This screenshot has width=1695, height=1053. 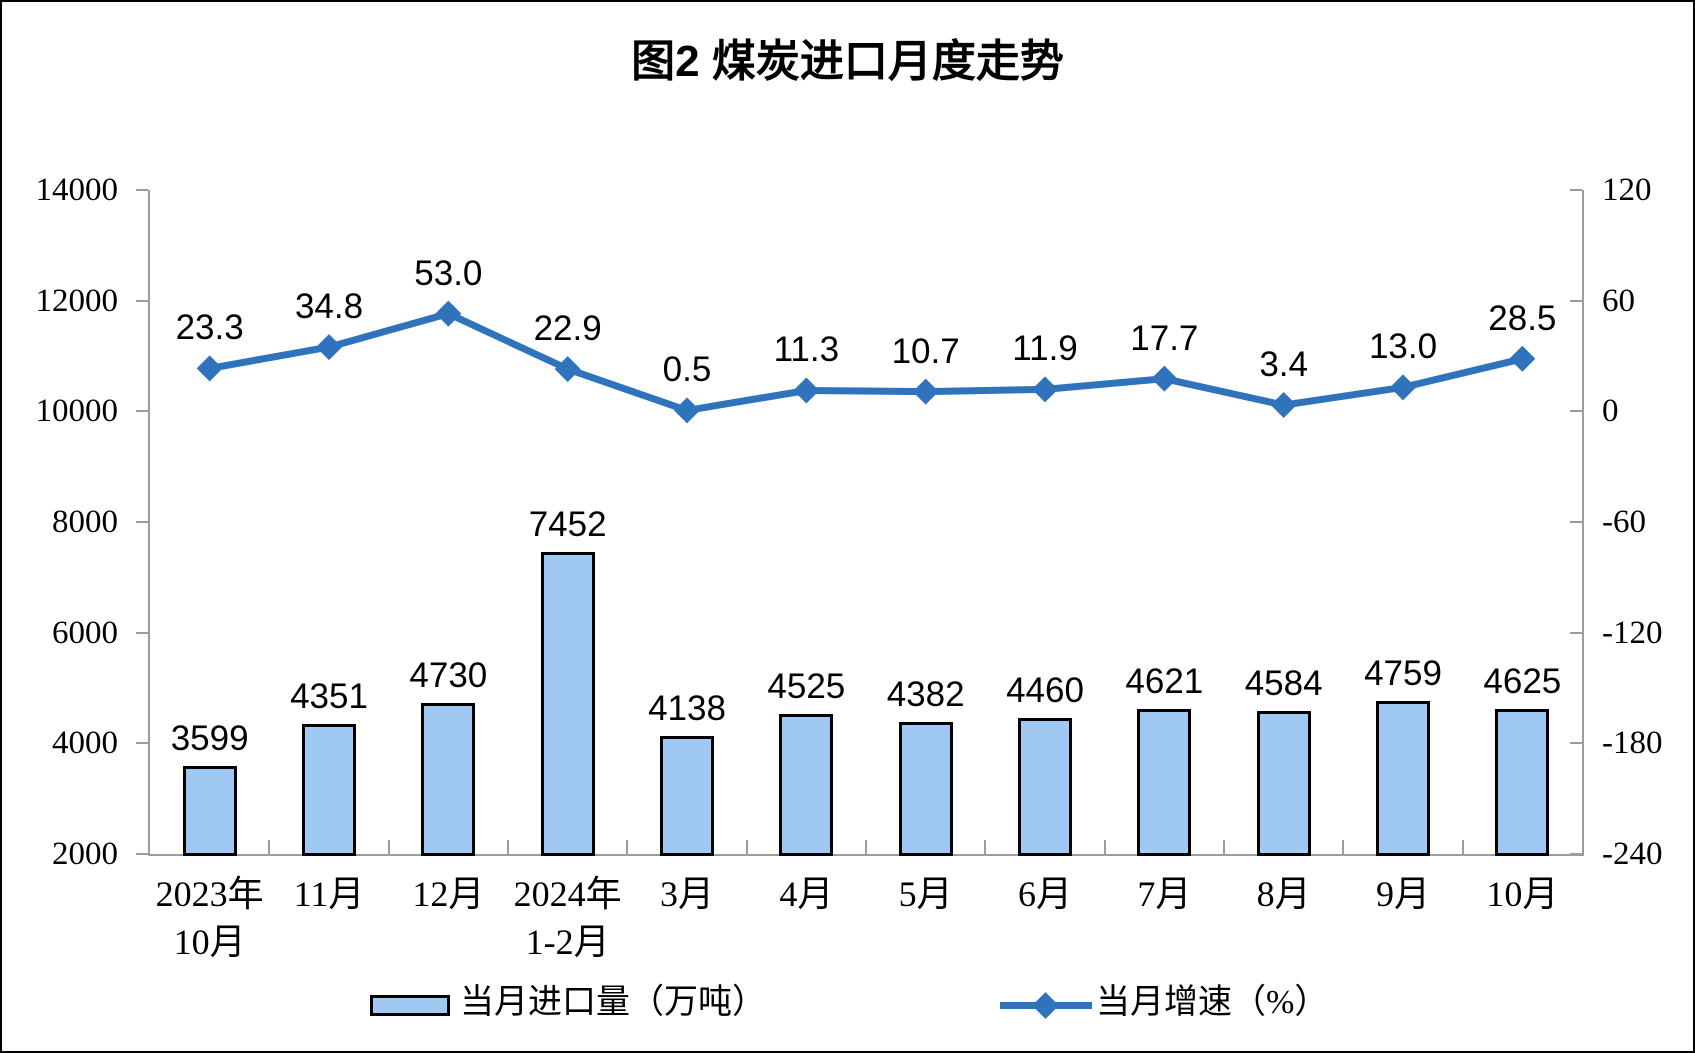 I want to click on y-axis-left-tick-label: 8000, so click(x=85, y=522).